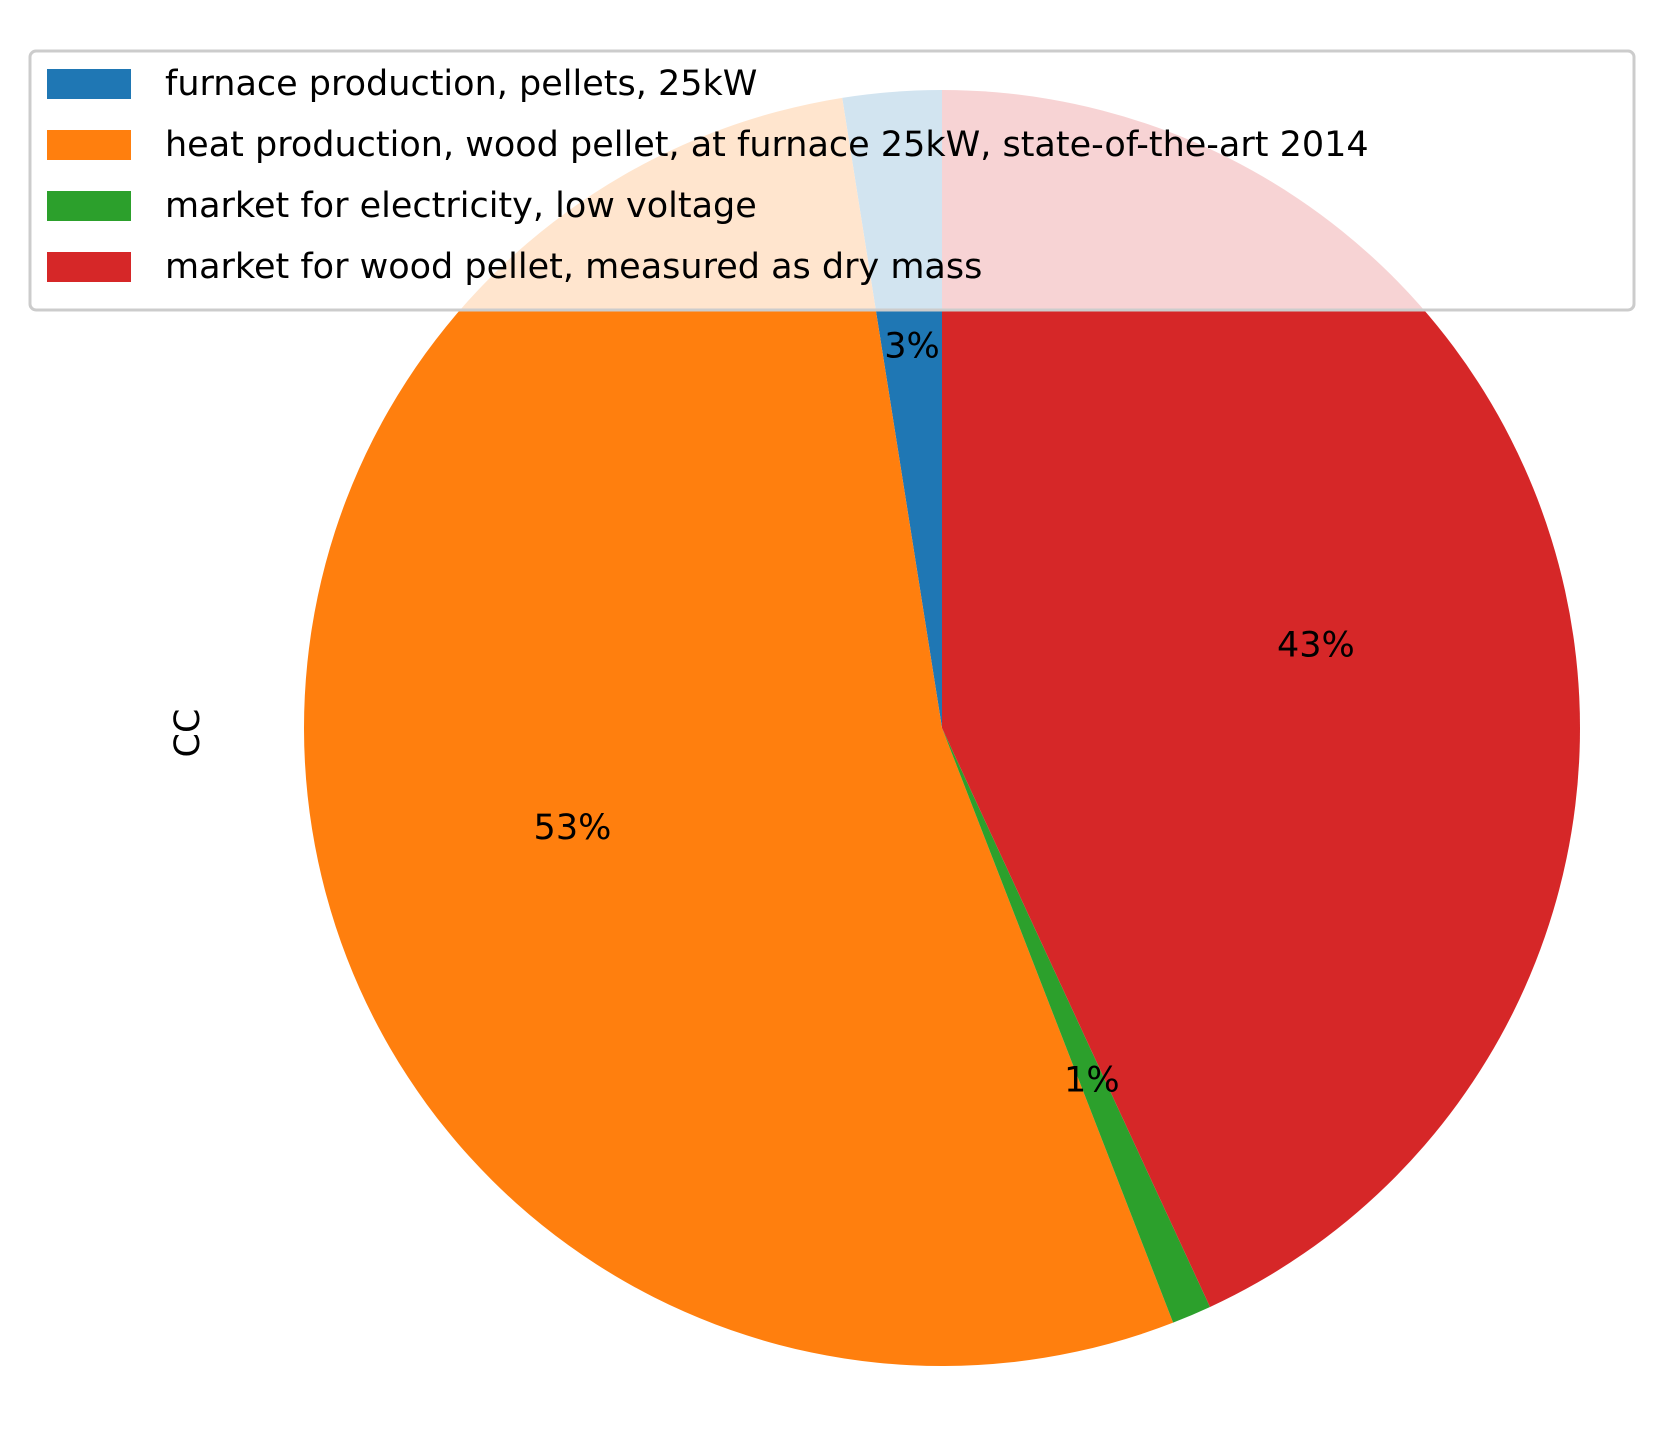 This screenshot has height=1446, width=1662. I want to click on percent-label-heat-production-wood-pellet-at-furnace-25kw-state-of-the-art-2014: 53%, so click(573, 828).